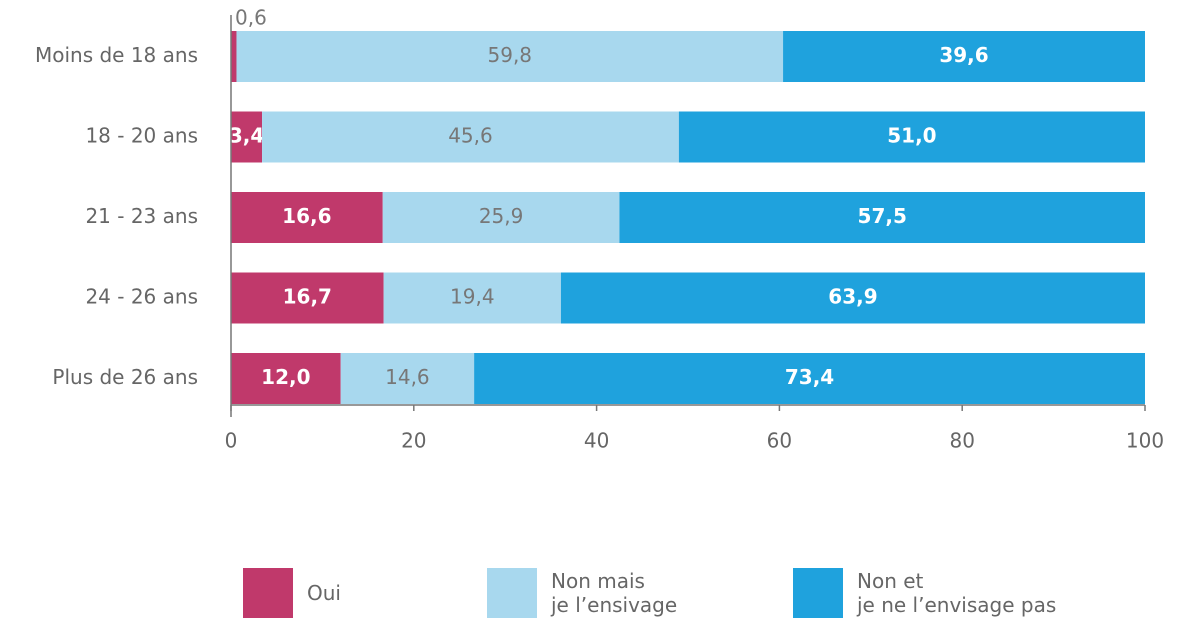  I want to click on value-label: 19,4, so click(472, 297).